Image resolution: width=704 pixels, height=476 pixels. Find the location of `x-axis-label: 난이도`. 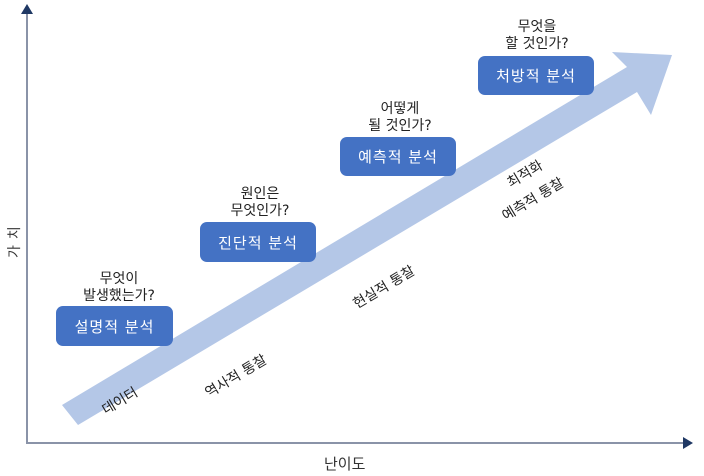

x-axis-label: 난이도 is located at coordinates (345, 464).